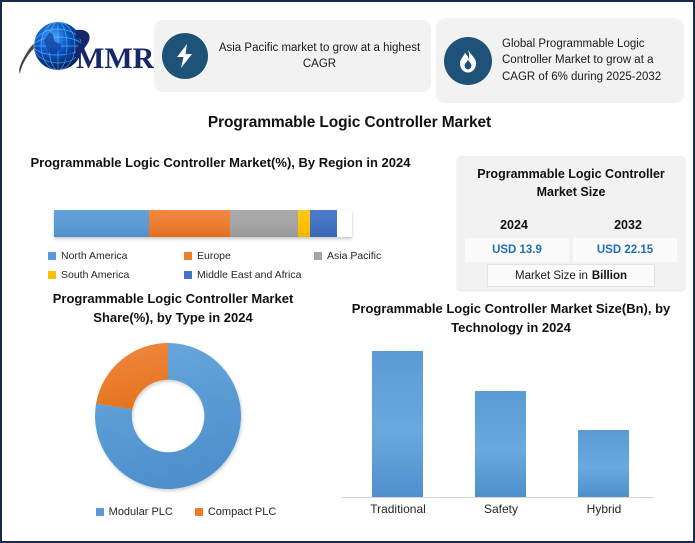 The width and height of the screenshot is (695, 543). I want to click on legend-item-south-america: South America, so click(116, 274).